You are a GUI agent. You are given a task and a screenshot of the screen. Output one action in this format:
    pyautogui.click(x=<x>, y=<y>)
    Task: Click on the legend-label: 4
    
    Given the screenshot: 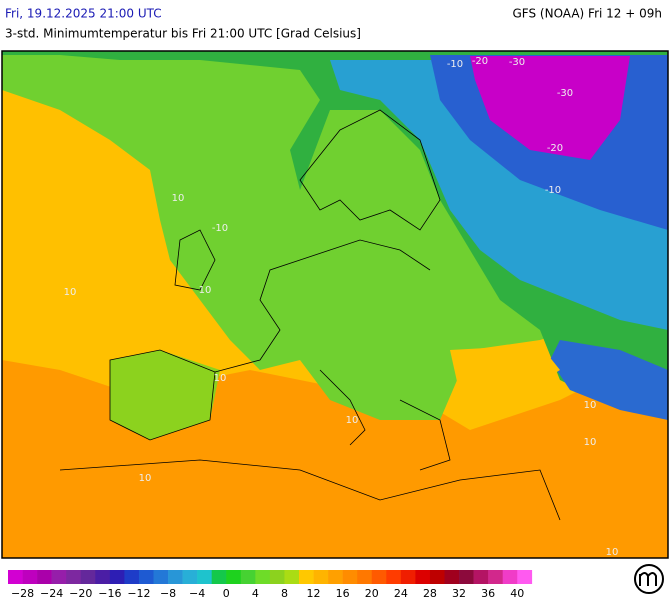 What is the action you would take?
    pyautogui.click(x=255, y=593)
    